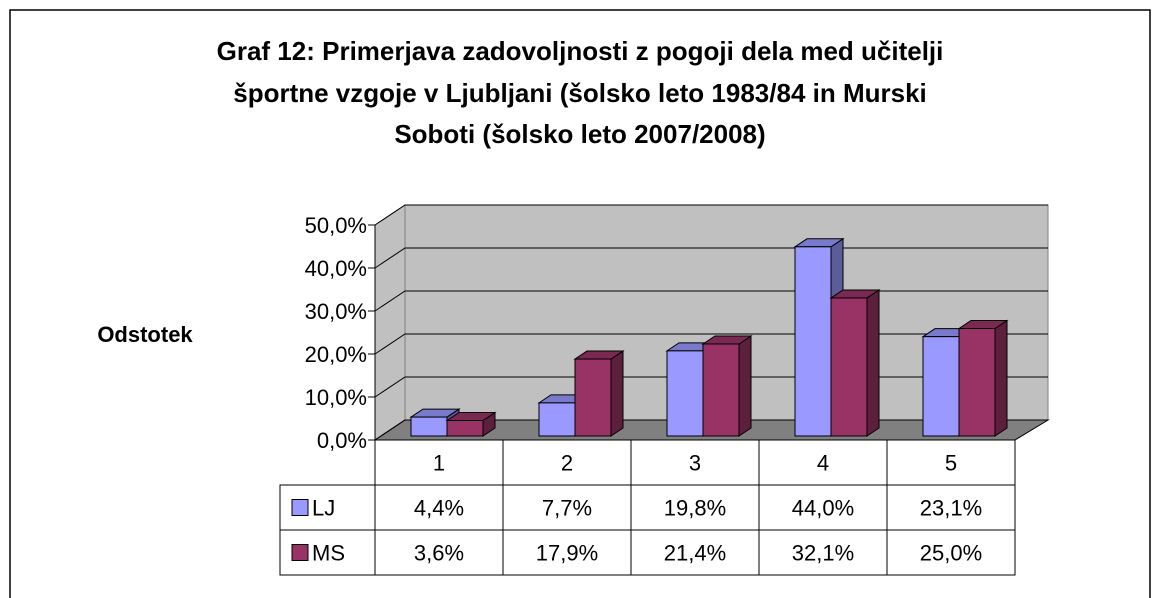 Image resolution: width=1161 pixels, height=598 pixels. What do you see at coordinates (695, 552) in the screenshot?
I see `data-label: 21,4%` at bounding box center [695, 552].